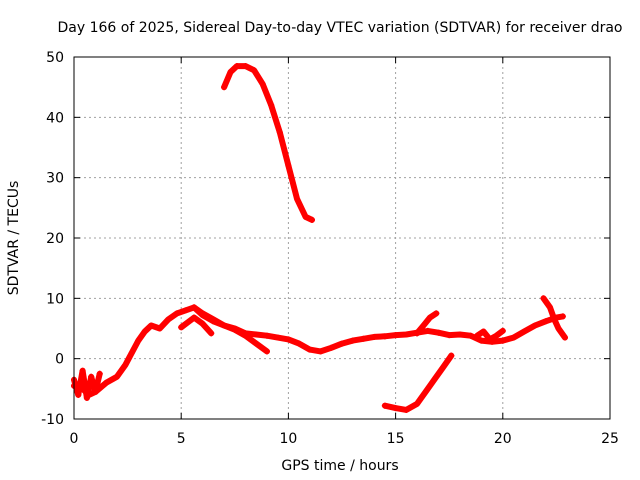 The image size is (640, 480). I want to click on series-spike-16h, so click(427, 323).